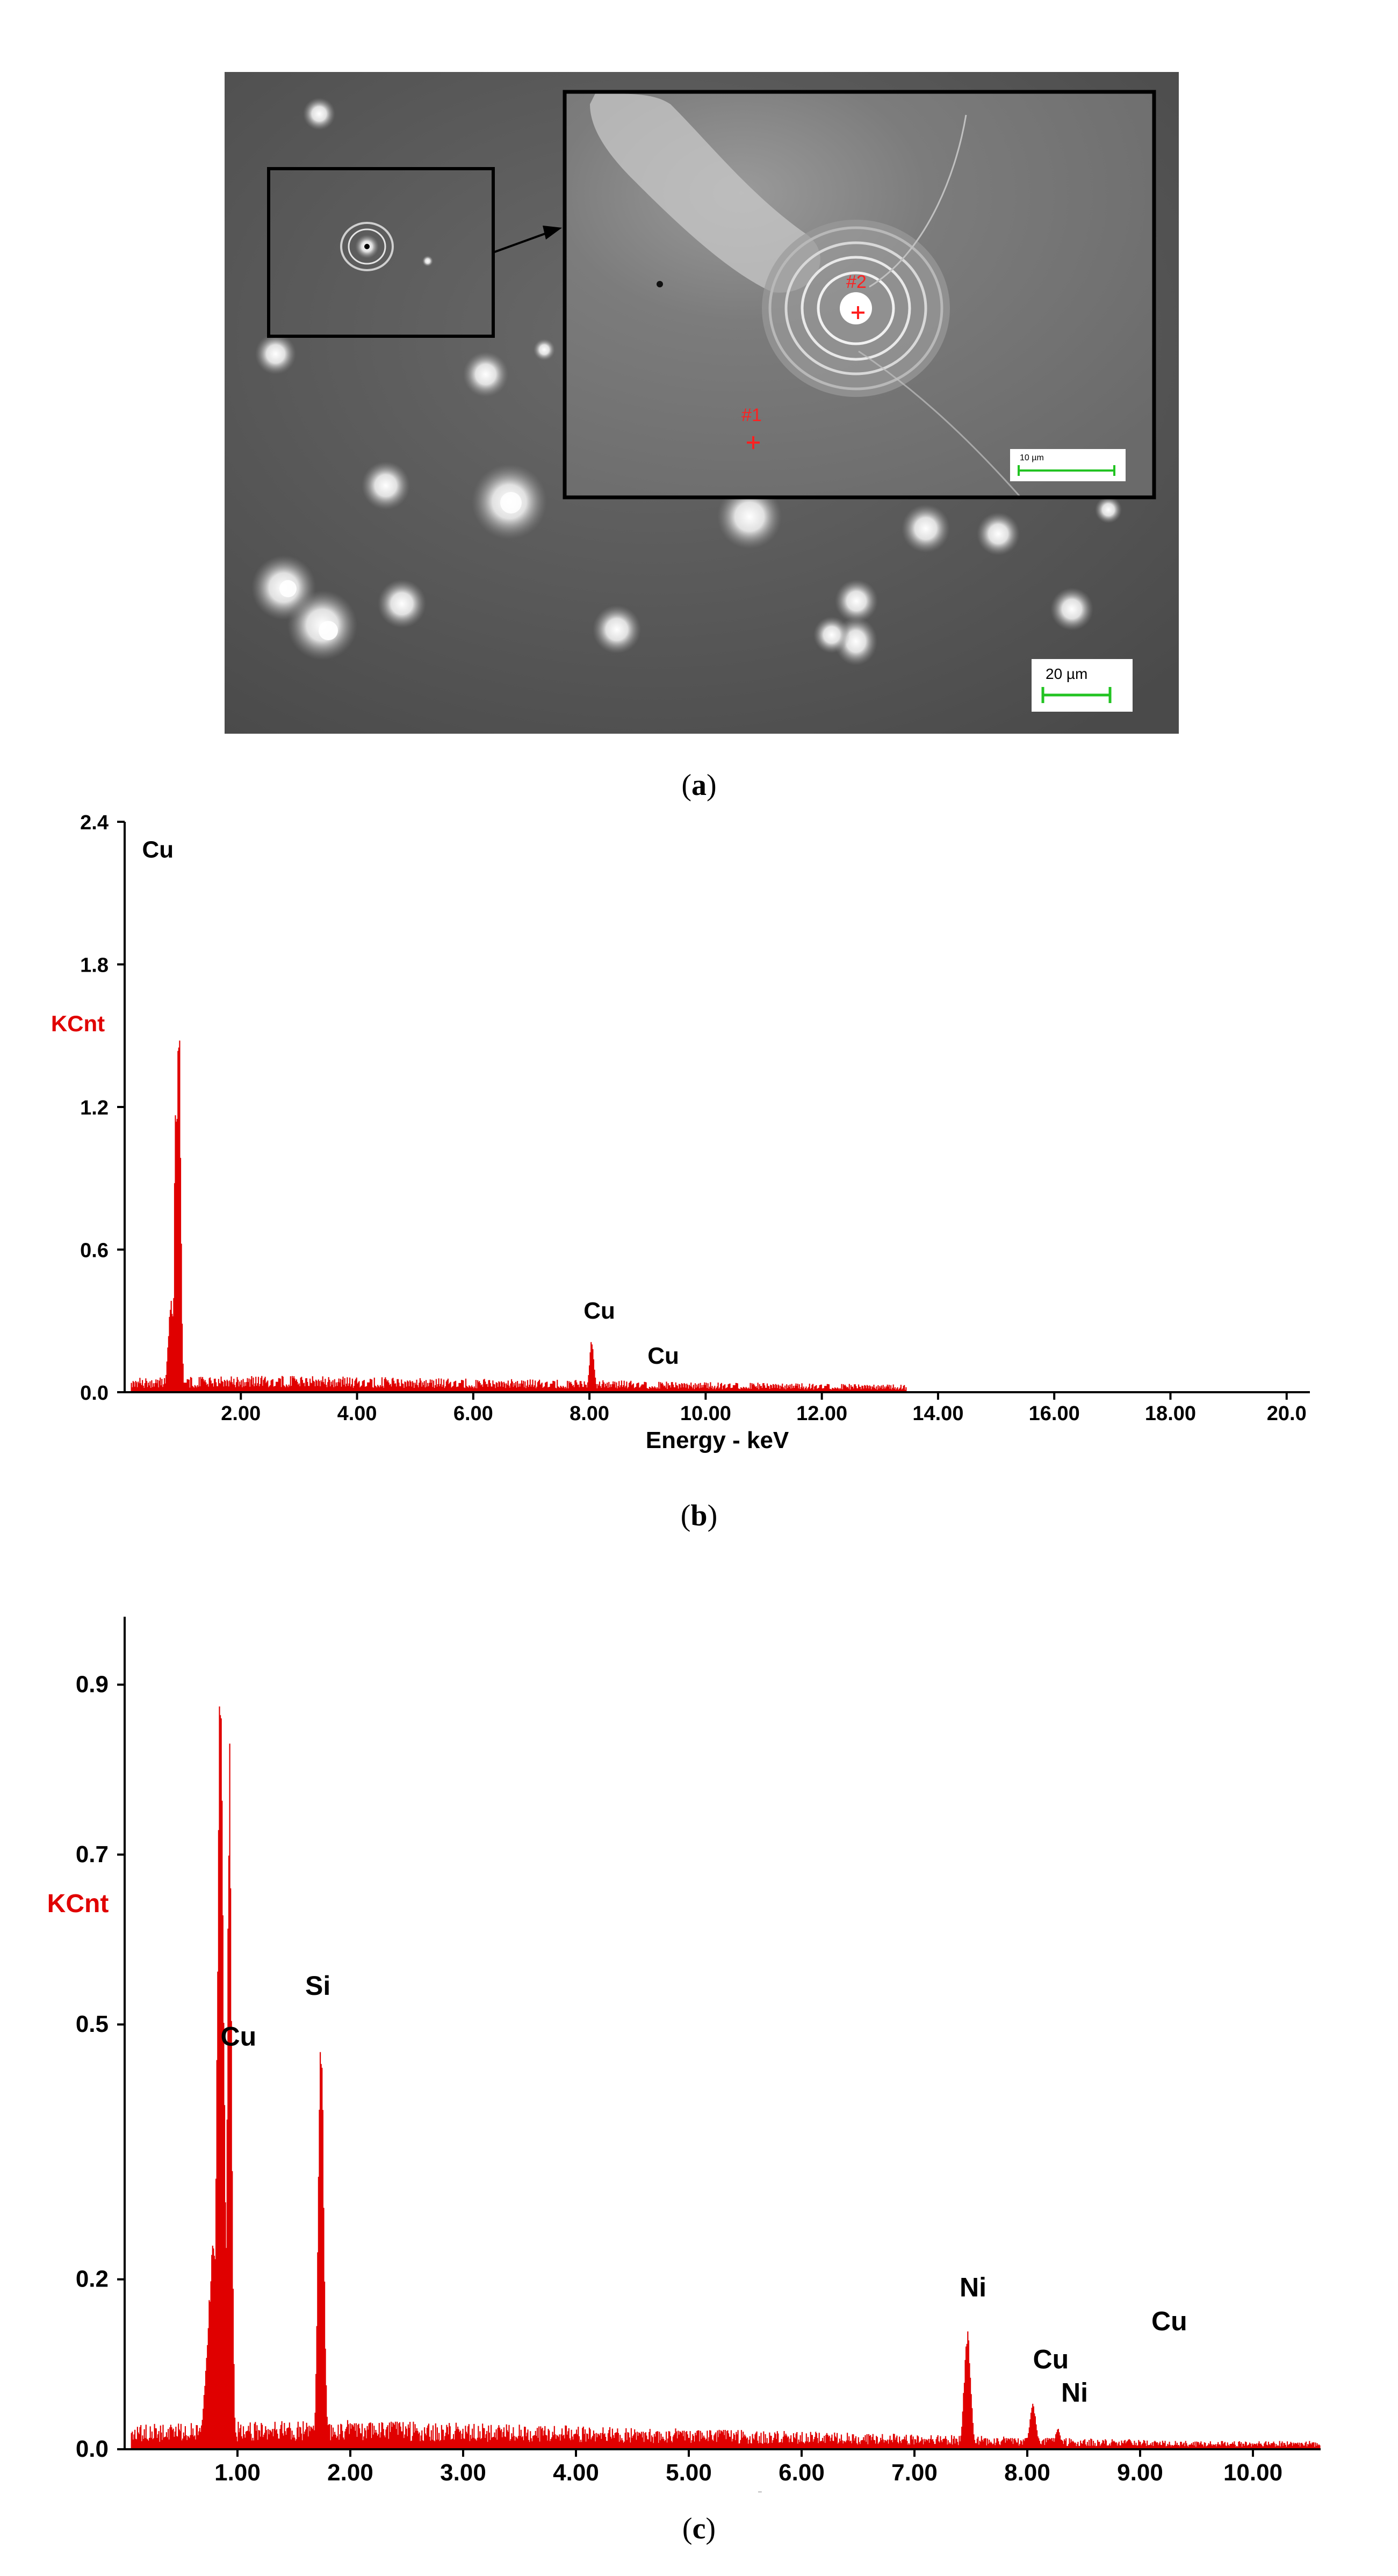  Describe the element at coordinates (1140, 2472) in the screenshot. I see `x-tick-label: 9.00` at that location.